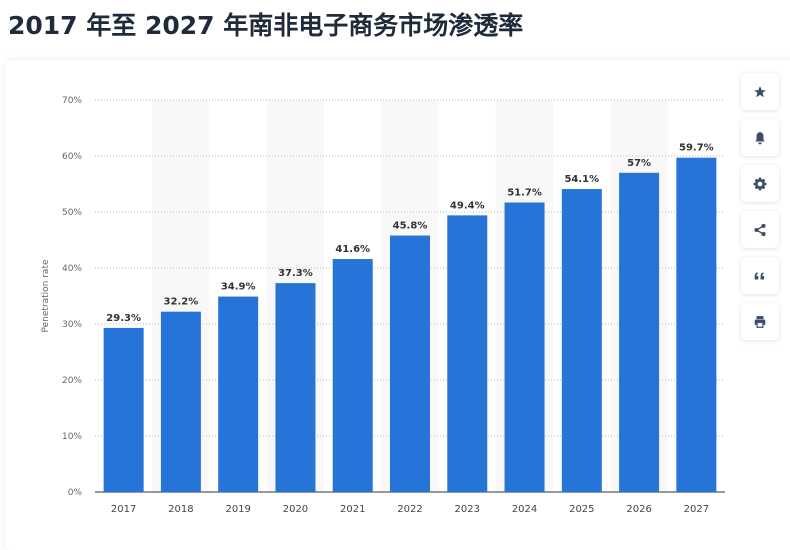  I want to click on x-tick-label: 2027, so click(696, 509).